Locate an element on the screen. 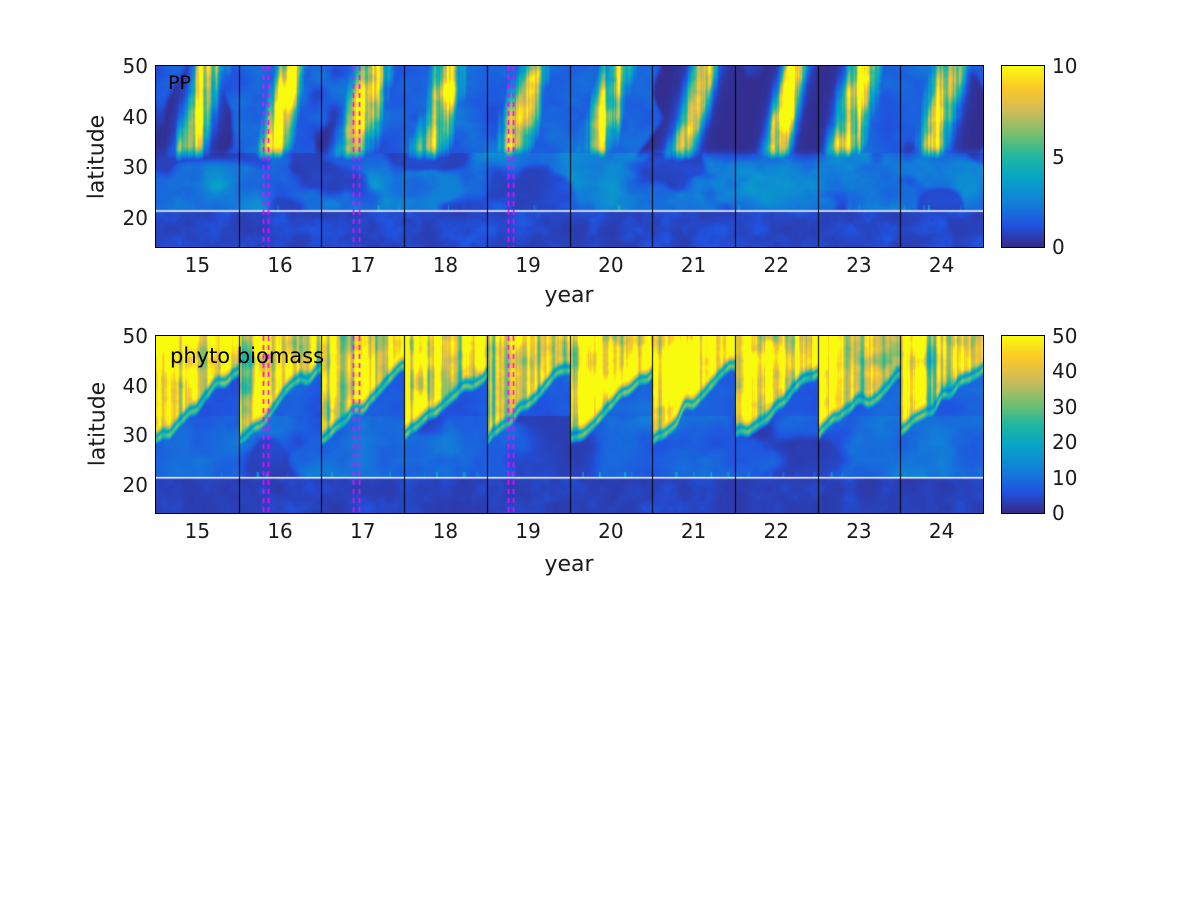  pp-colorbar-tick-0: 0 is located at coordinates (1058, 247).